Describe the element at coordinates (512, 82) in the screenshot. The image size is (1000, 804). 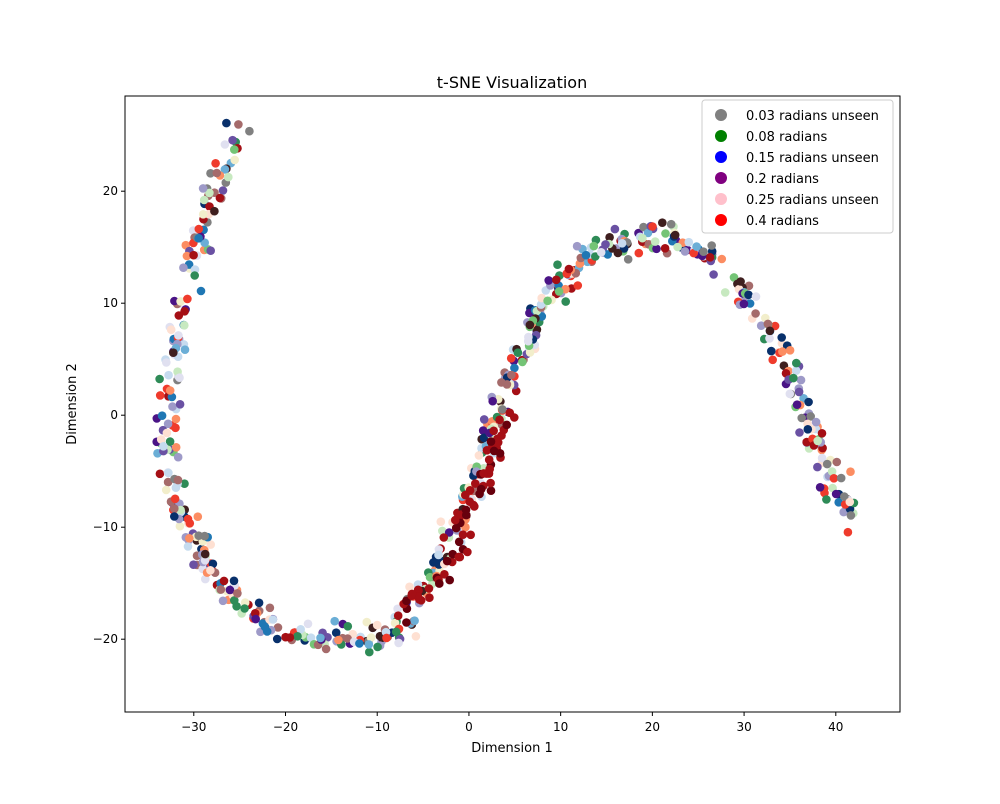
I see `chart-title: t-SNE Visualization` at that location.